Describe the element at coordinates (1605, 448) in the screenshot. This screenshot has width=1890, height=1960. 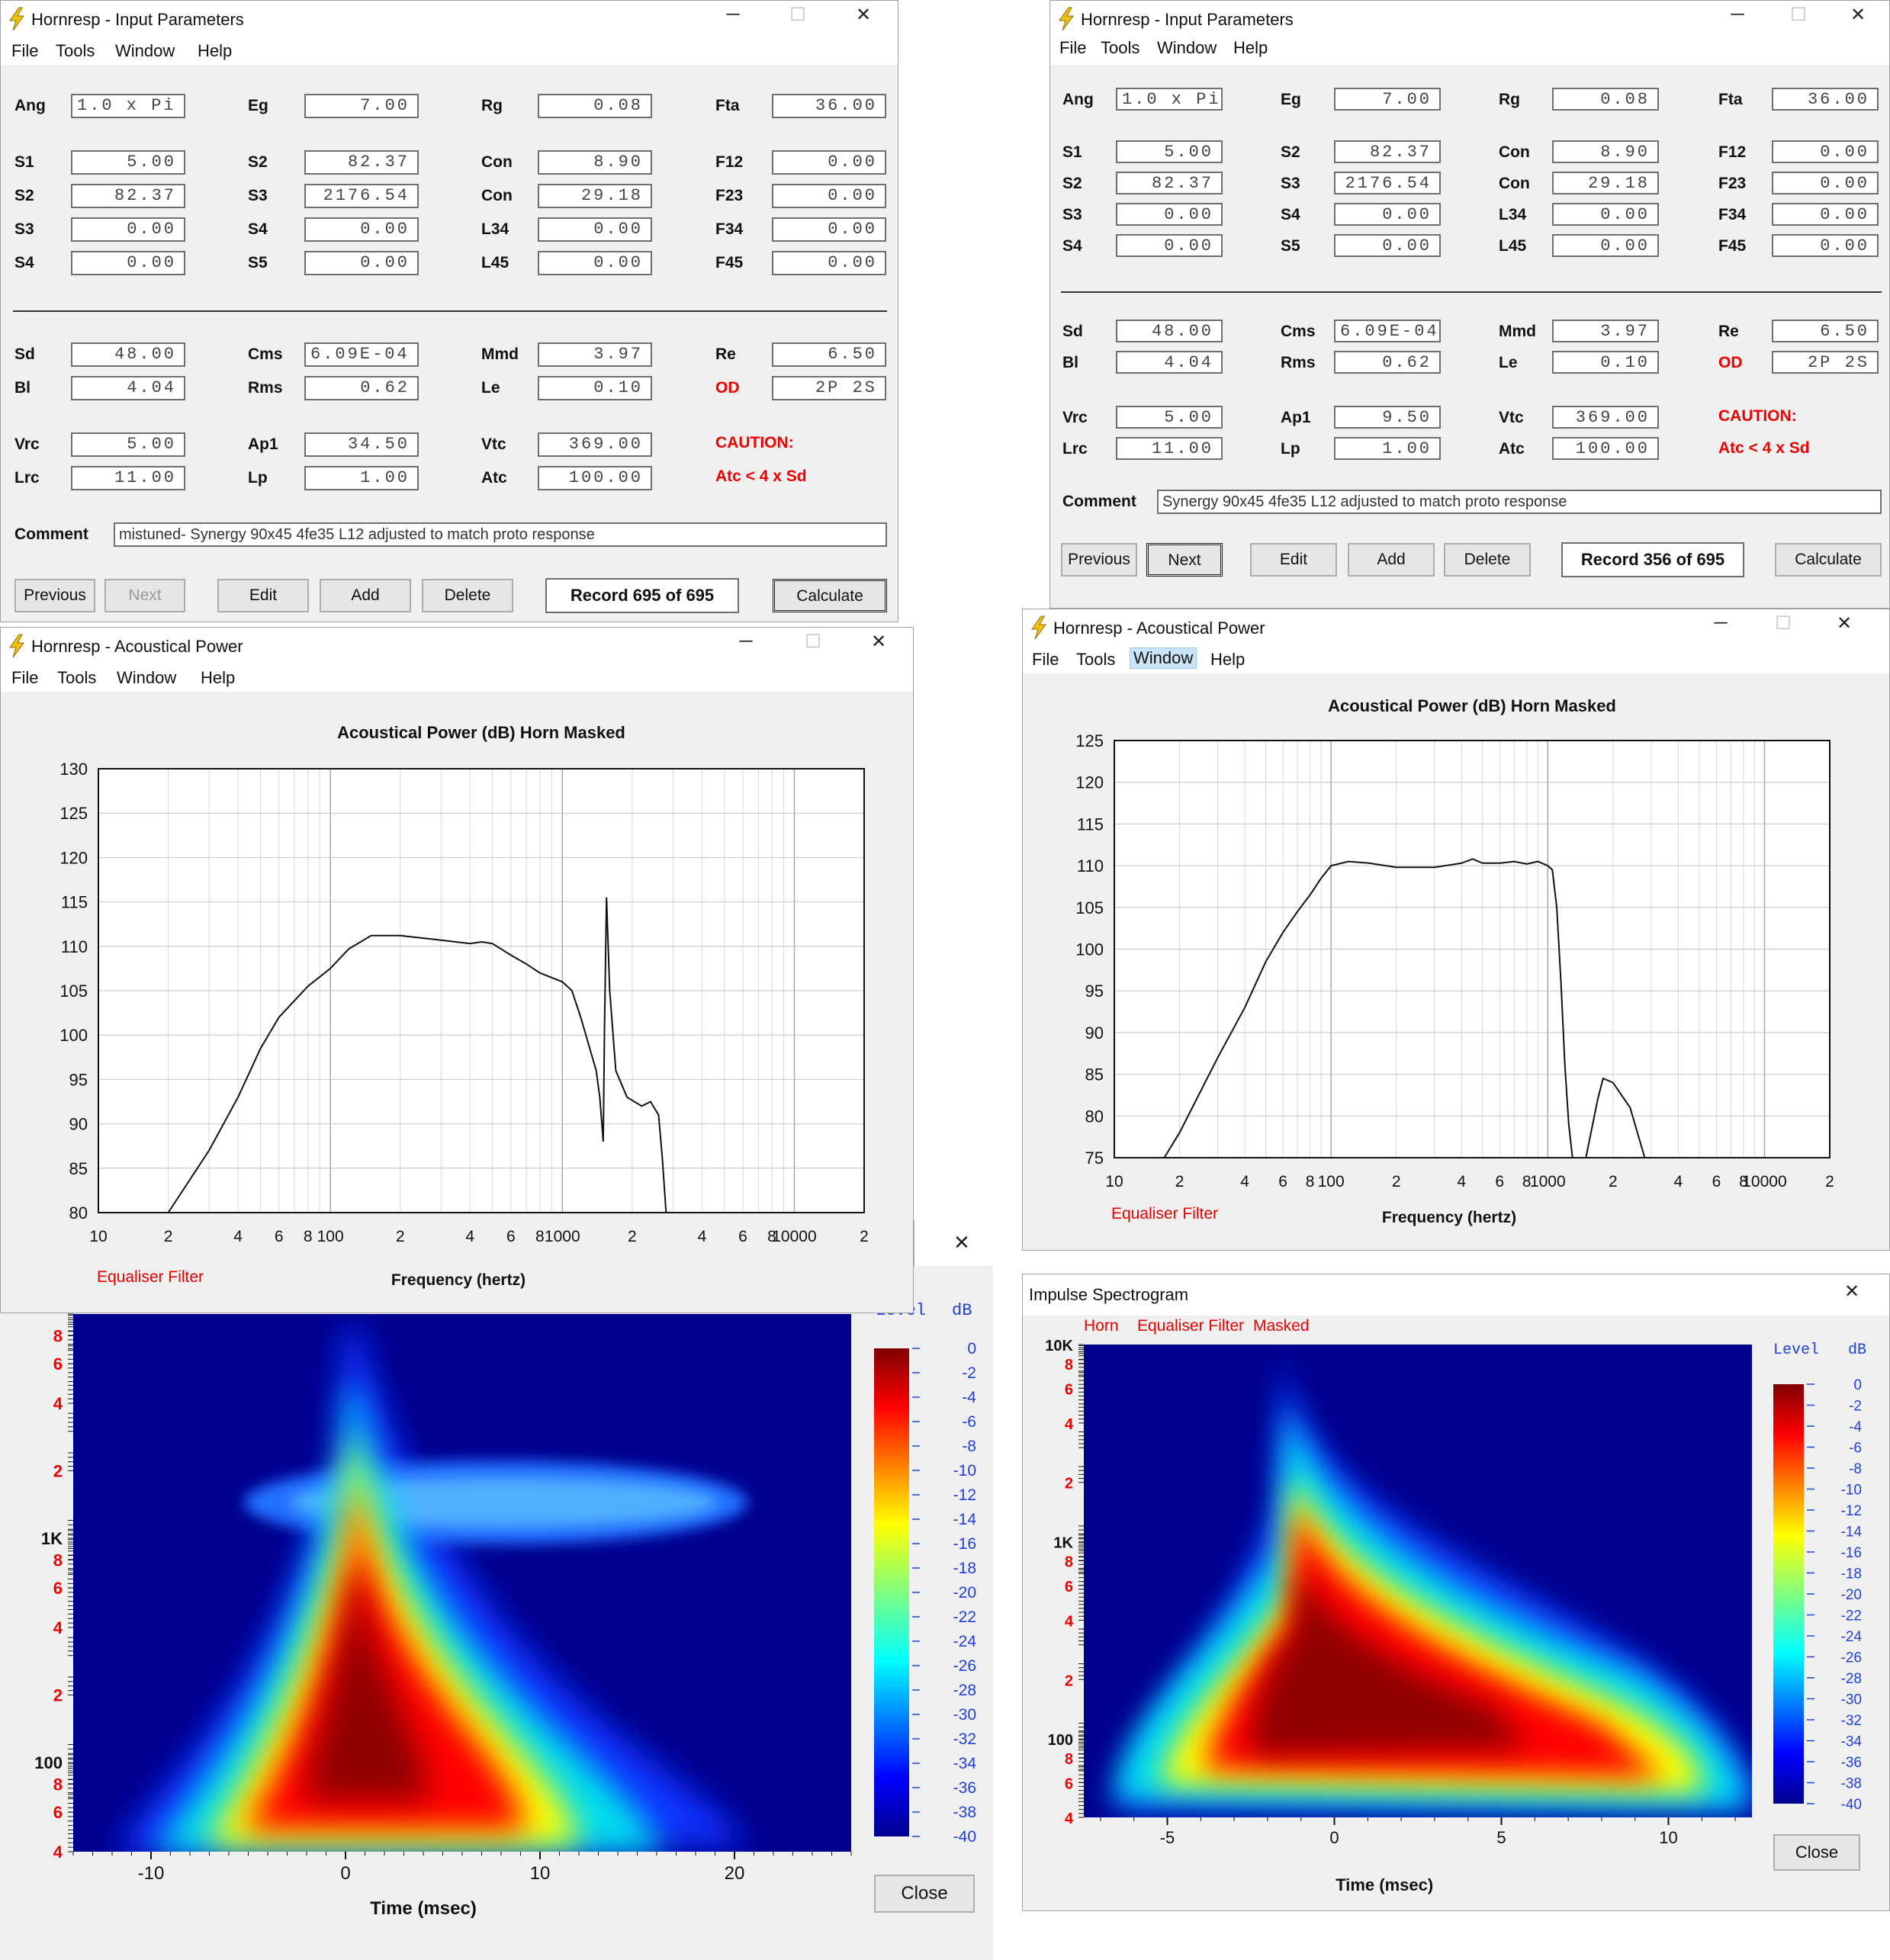
I see `param-field-atc: 100.00` at that location.